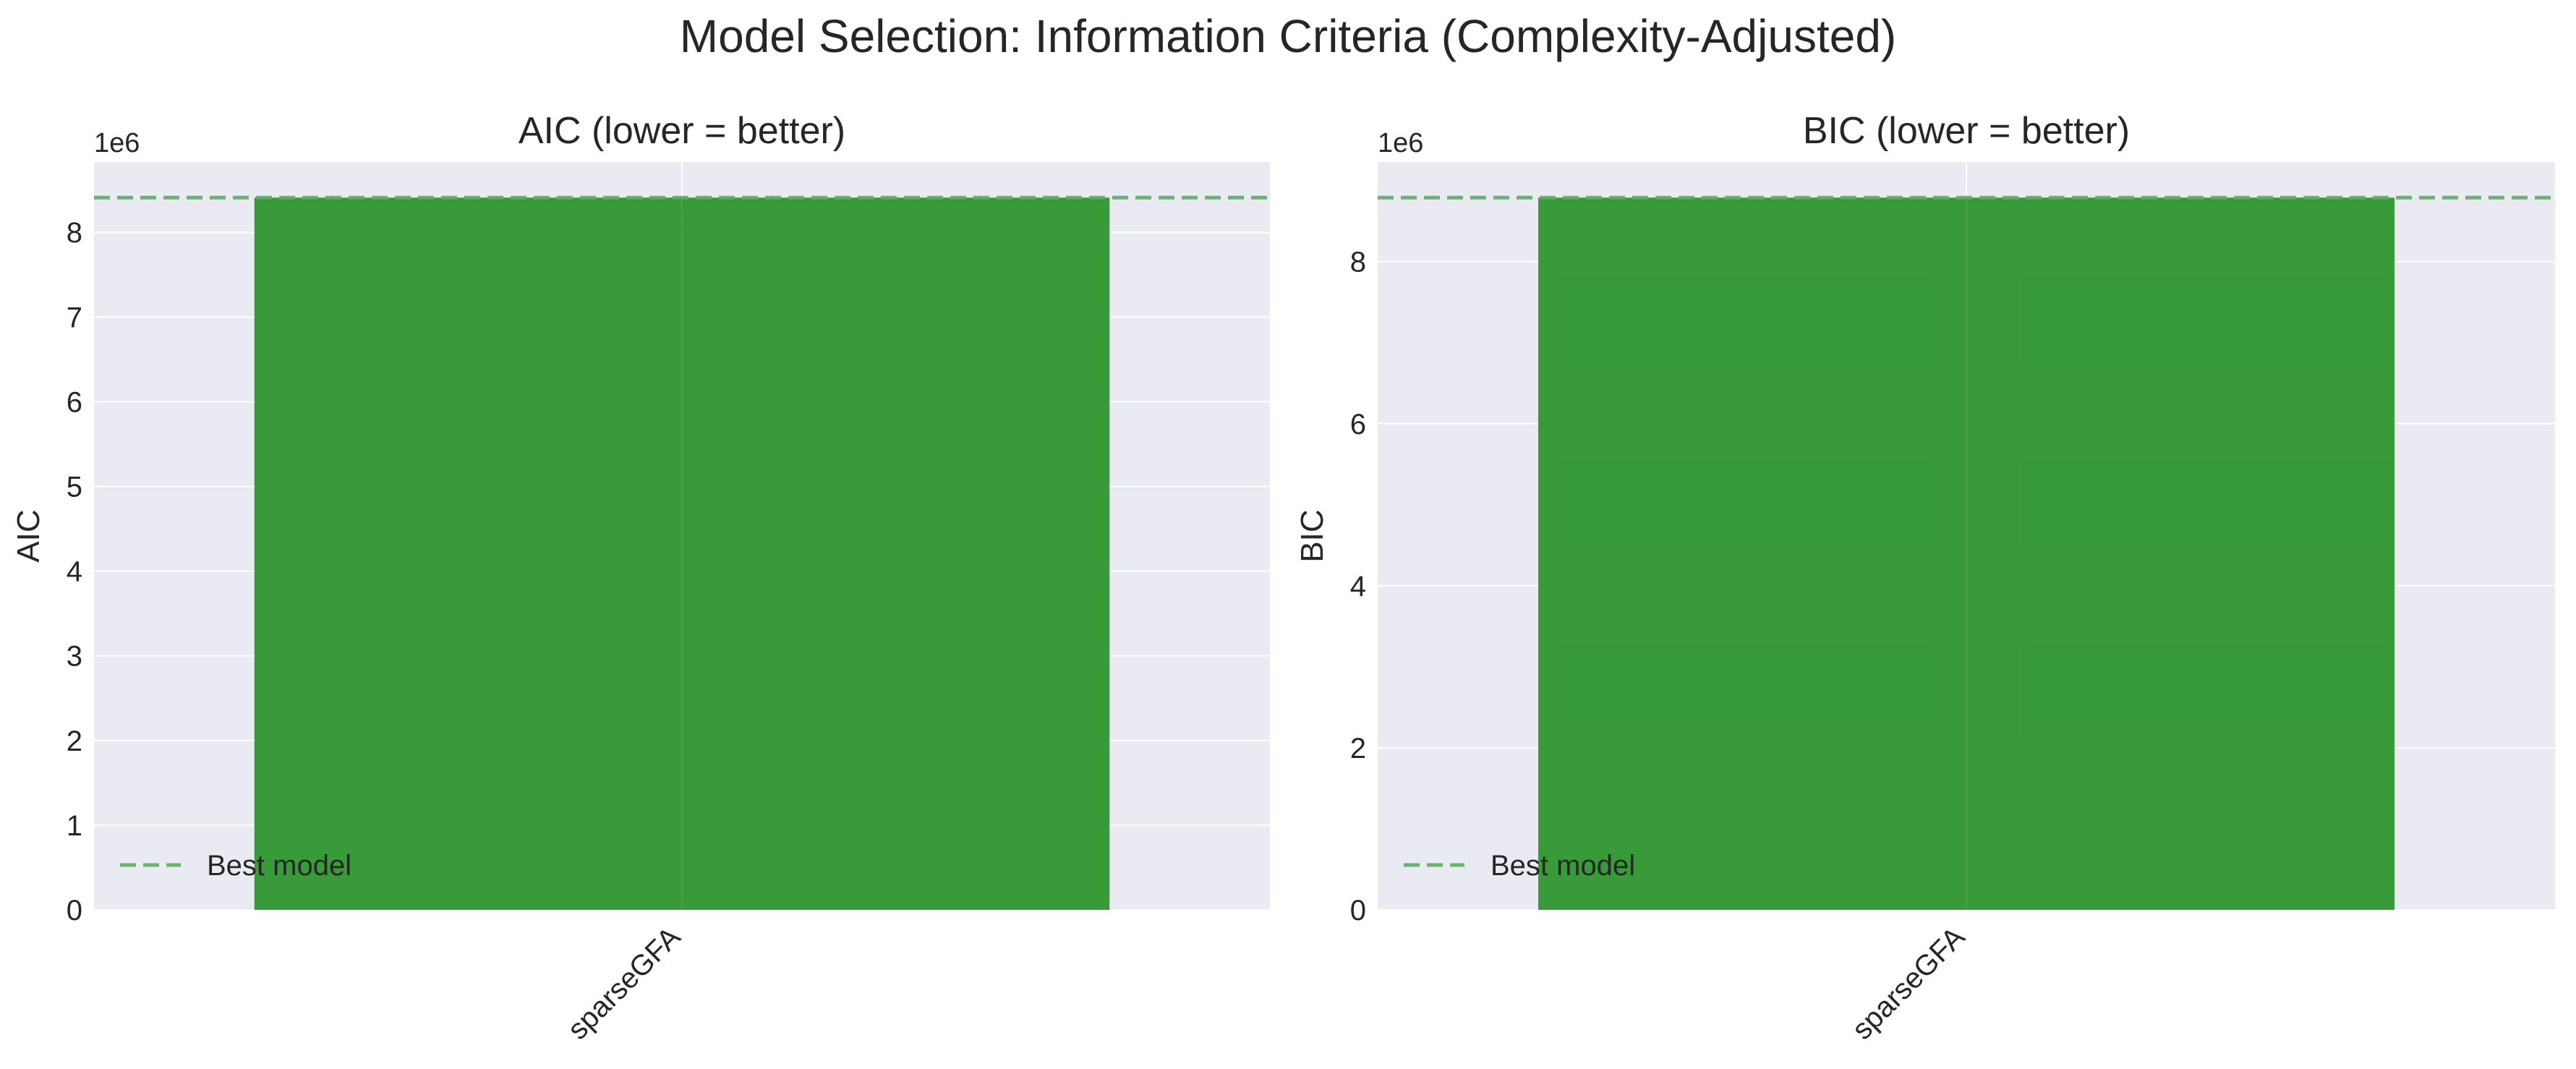  Describe the element at coordinates (117, 143) in the screenshot. I see `chart-1-offset-label: 1e6` at that location.